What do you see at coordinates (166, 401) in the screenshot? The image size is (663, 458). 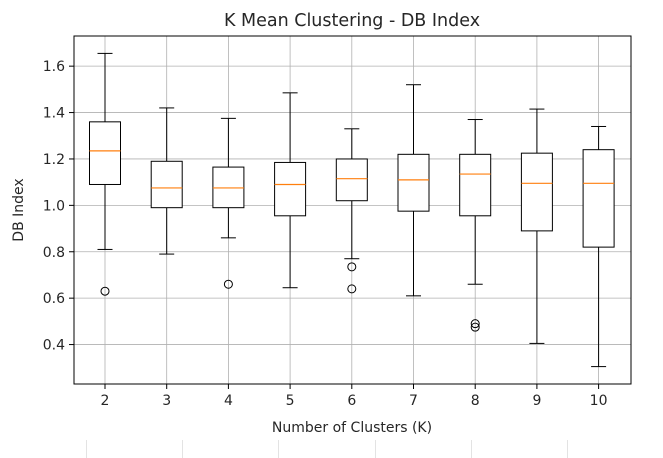 I see `x-tick-label: 3` at bounding box center [166, 401].